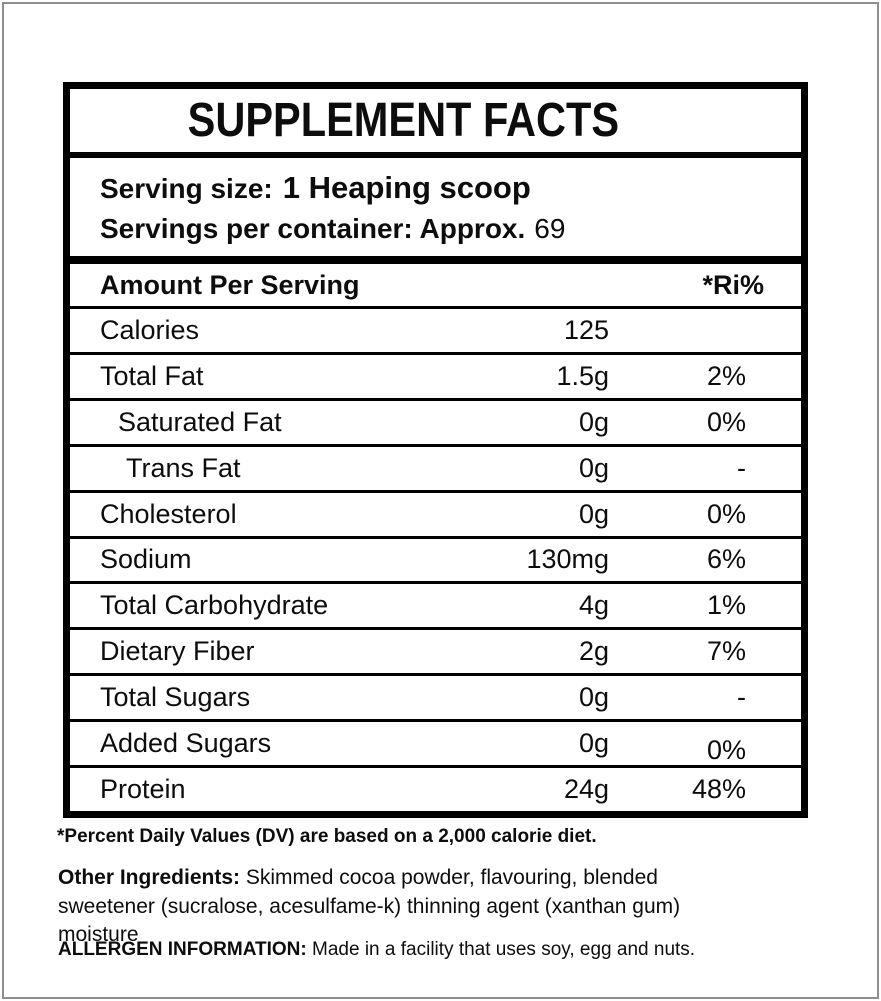 This screenshot has height=1001, width=881. What do you see at coordinates (152, 375) in the screenshot?
I see `nutrient-name: Total Fat` at bounding box center [152, 375].